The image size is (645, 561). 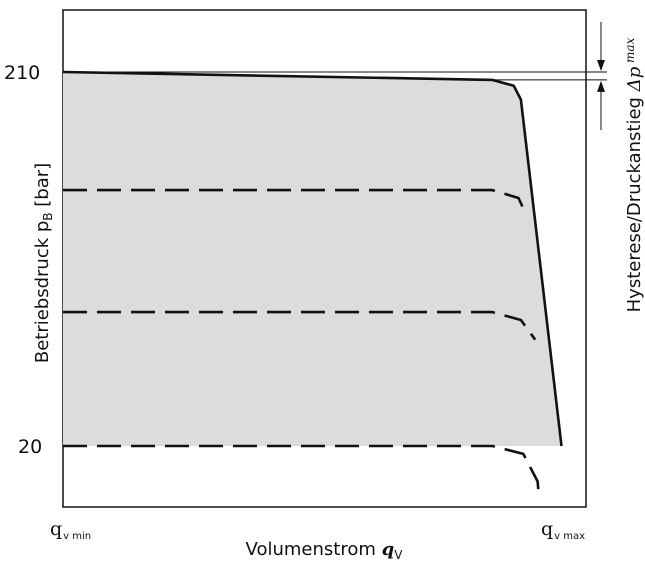 What do you see at coordinates (547, 529) in the screenshot?
I see `x-tick-max-main: q` at bounding box center [547, 529].